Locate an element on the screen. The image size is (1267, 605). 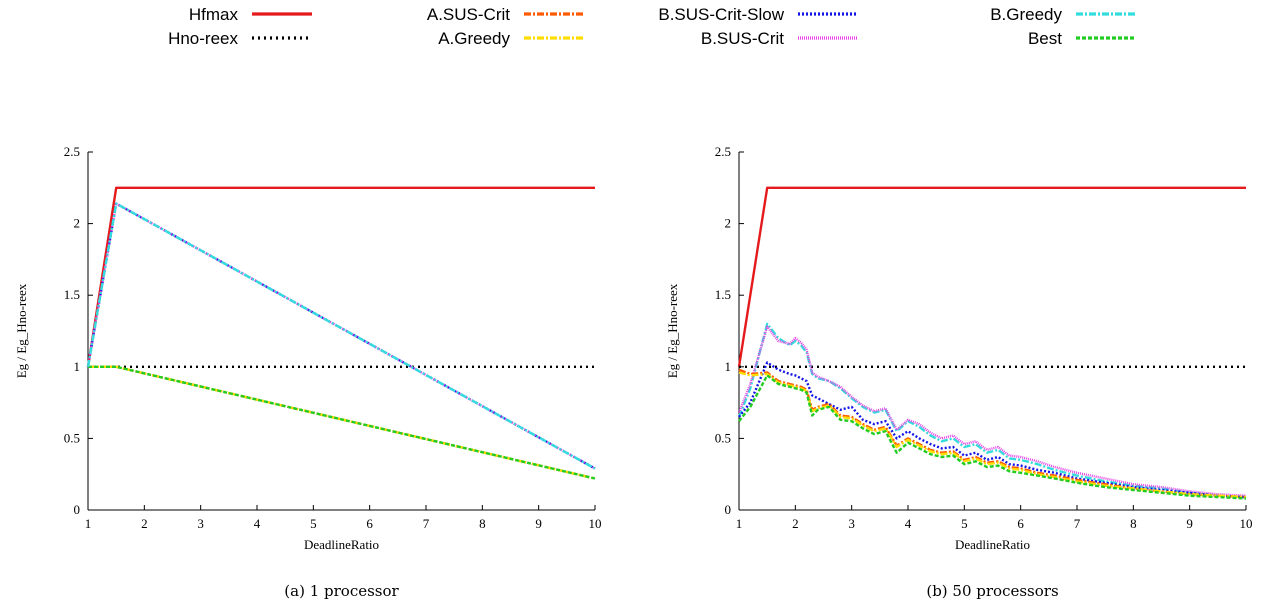
legend-entry-b-sus-crit: B.SUS-Crit is located at coordinates (779, 38).